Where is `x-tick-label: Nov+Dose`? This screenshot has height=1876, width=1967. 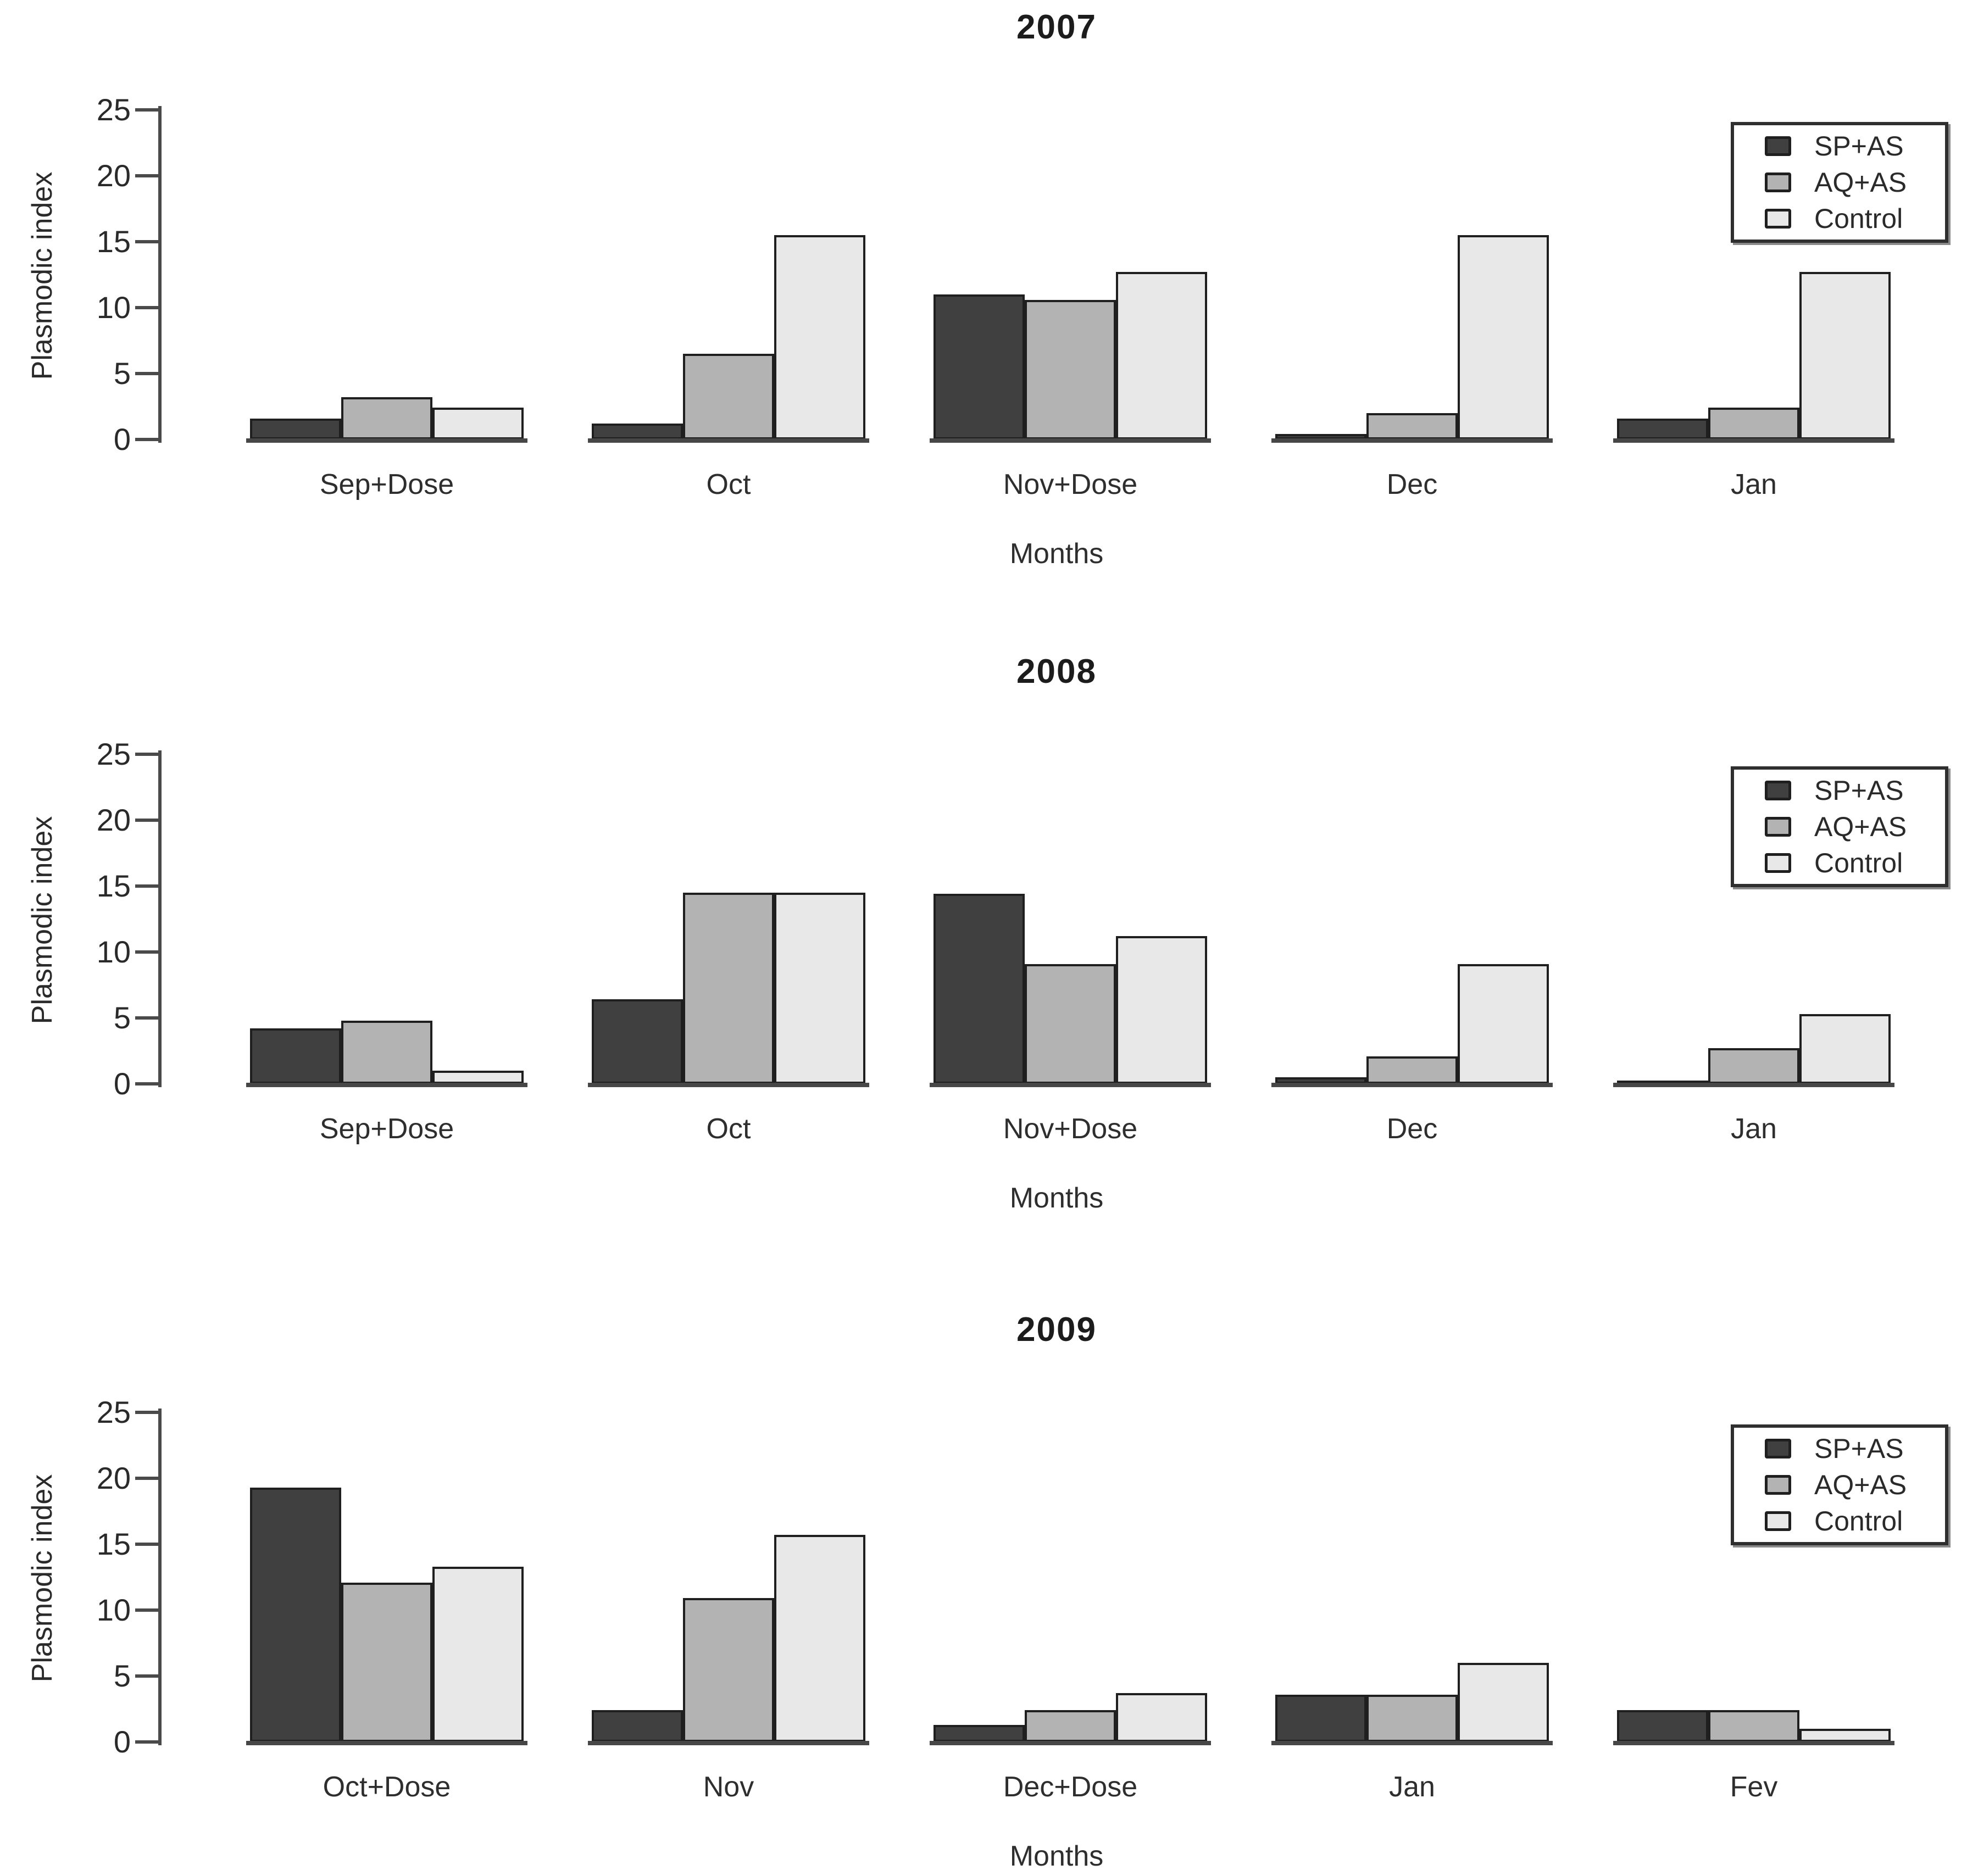
x-tick-label: Nov+Dose is located at coordinates (1070, 484).